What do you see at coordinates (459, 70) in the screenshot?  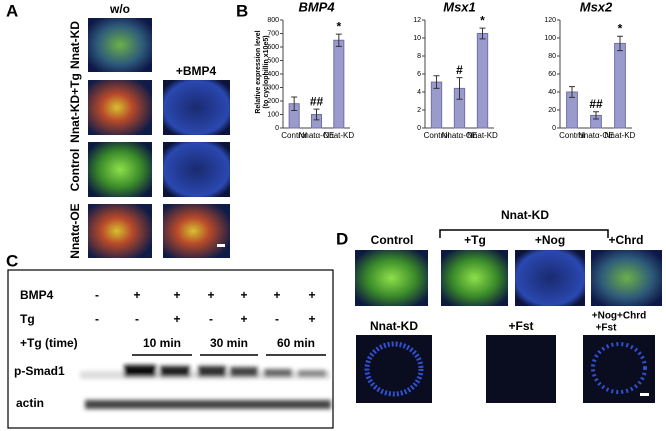 I see `annotation: #` at bounding box center [459, 70].